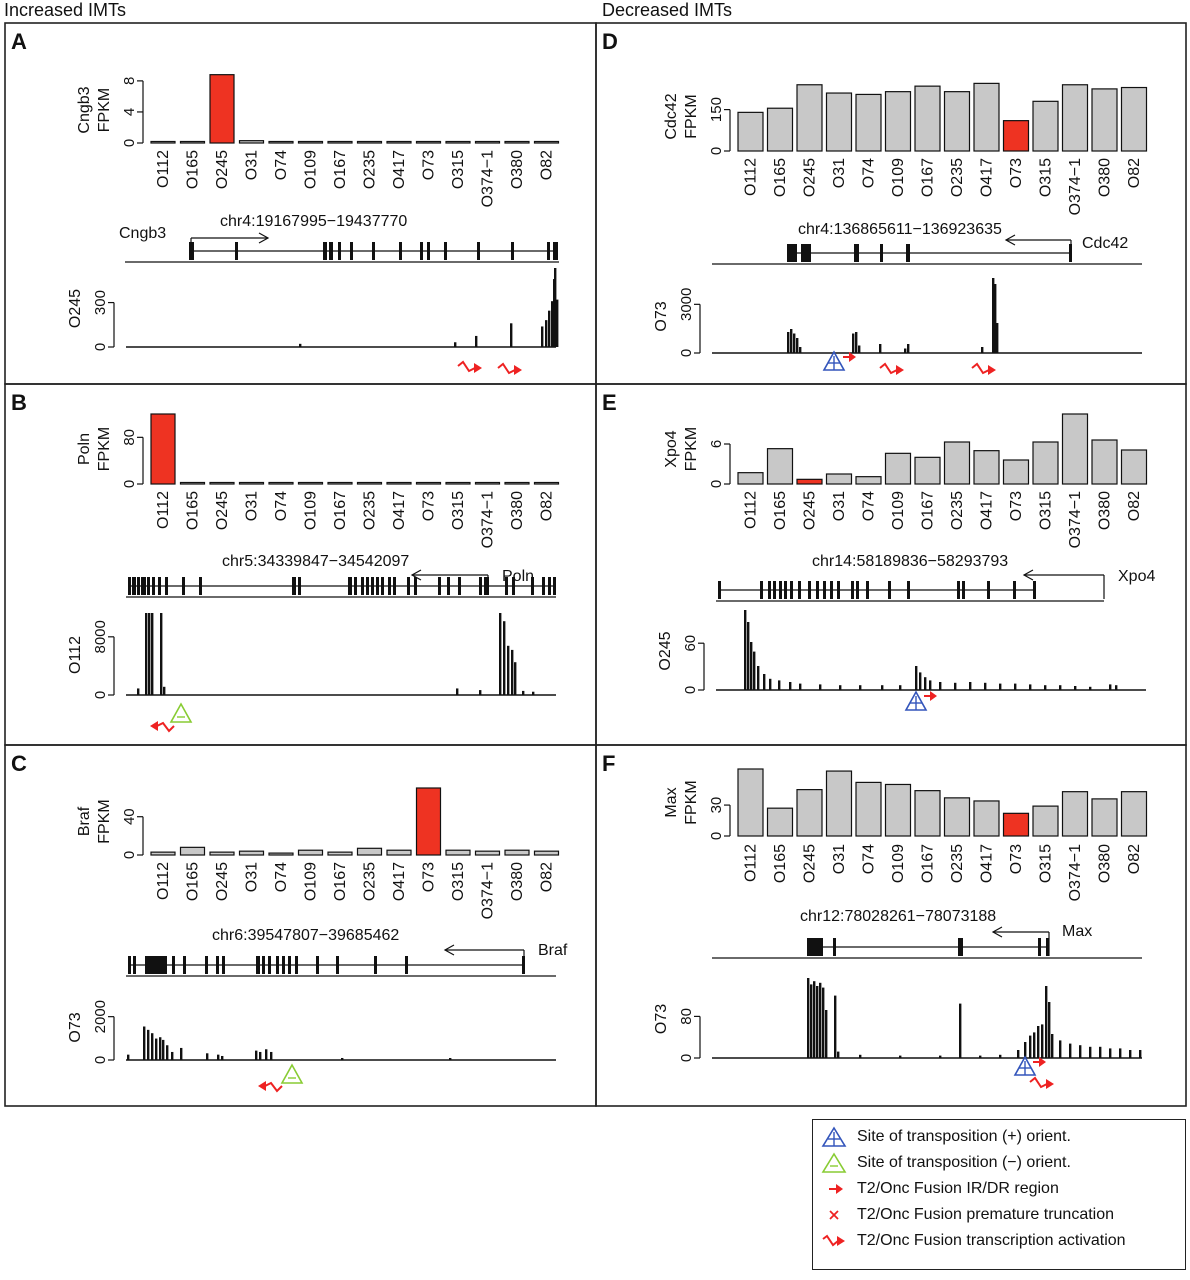  I want to click on locus-label: chr5:34339847−34542097, so click(315, 561).